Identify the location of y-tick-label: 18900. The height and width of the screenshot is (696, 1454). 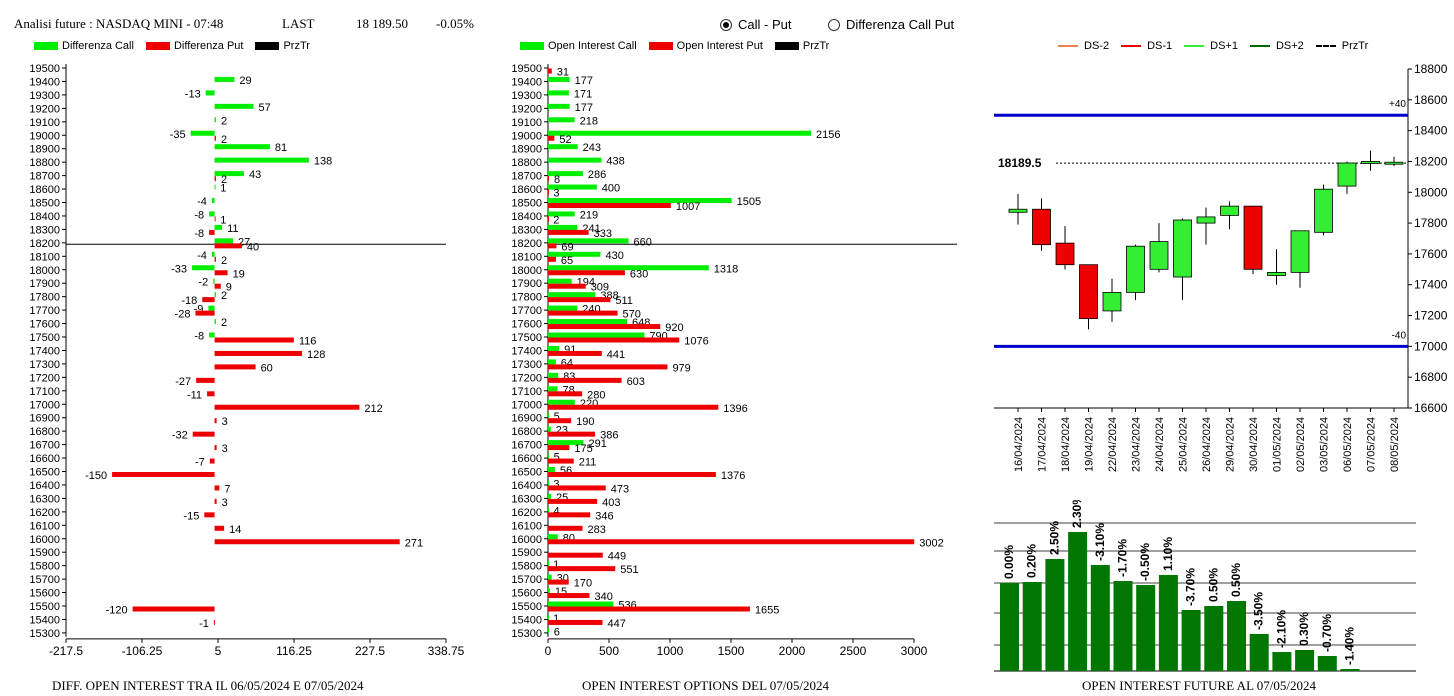
(526, 150).